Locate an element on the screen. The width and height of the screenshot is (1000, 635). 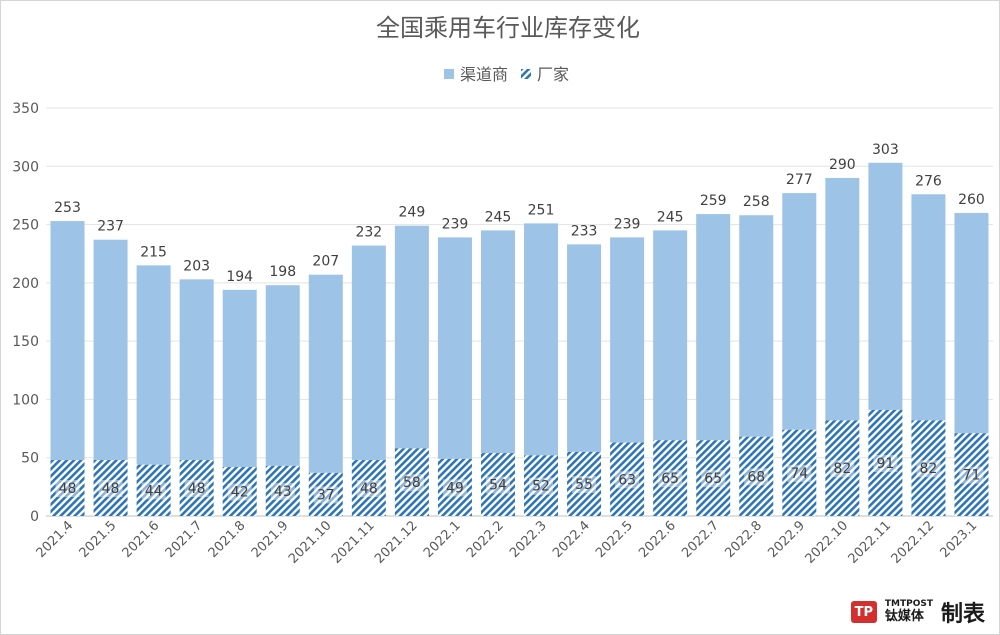
bar-total-label: 232 is located at coordinates (368, 233).